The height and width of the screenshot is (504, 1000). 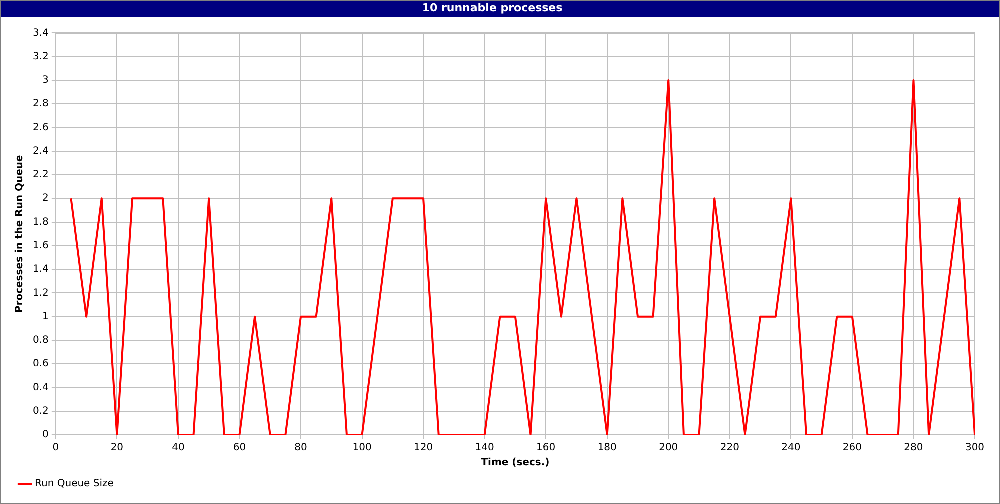 I want to click on y-axis-title: Processes in the Run Queue, so click(x=20, y=234).